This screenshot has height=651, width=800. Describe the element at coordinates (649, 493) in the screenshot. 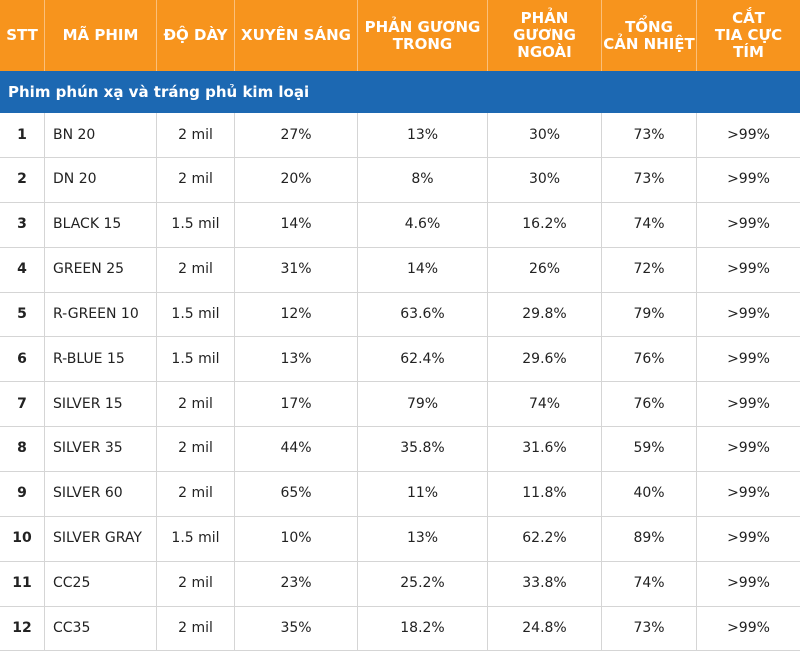

I see `cell-text: 40%` at that location.